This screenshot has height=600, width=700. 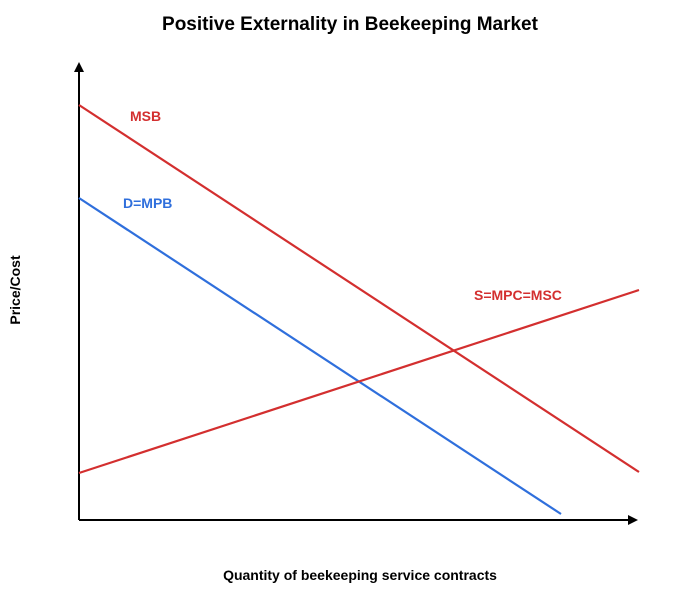 I want to click on supply-curve-label: S=MPC=MSC, so click(x=518, y=295).